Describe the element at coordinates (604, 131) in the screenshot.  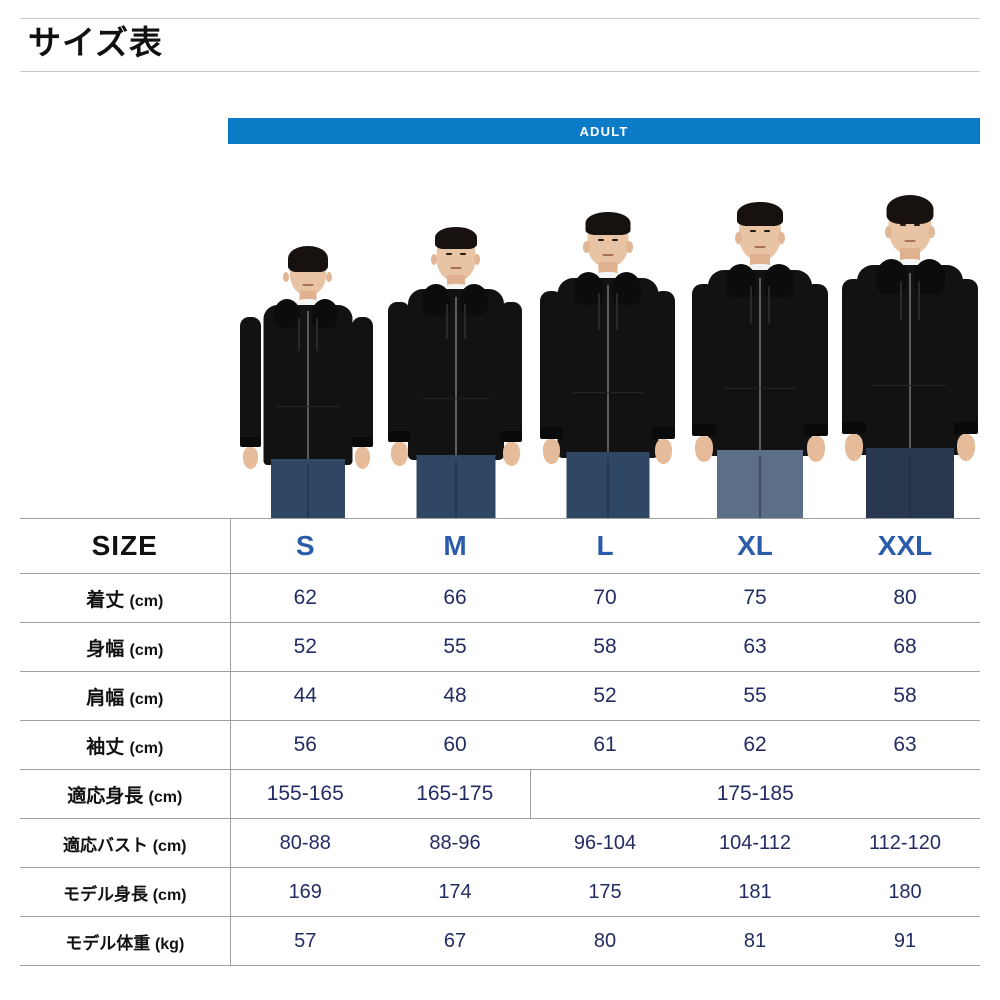
I see `adult-banner: ADULT` at that location.